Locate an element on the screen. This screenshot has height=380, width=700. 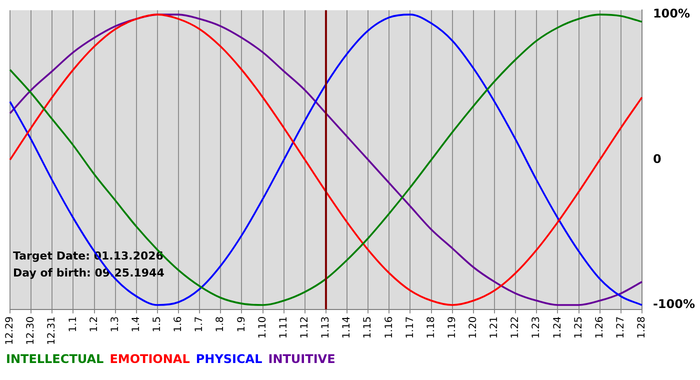
y-tick-label: 0 is located at coordinates (657, 159).